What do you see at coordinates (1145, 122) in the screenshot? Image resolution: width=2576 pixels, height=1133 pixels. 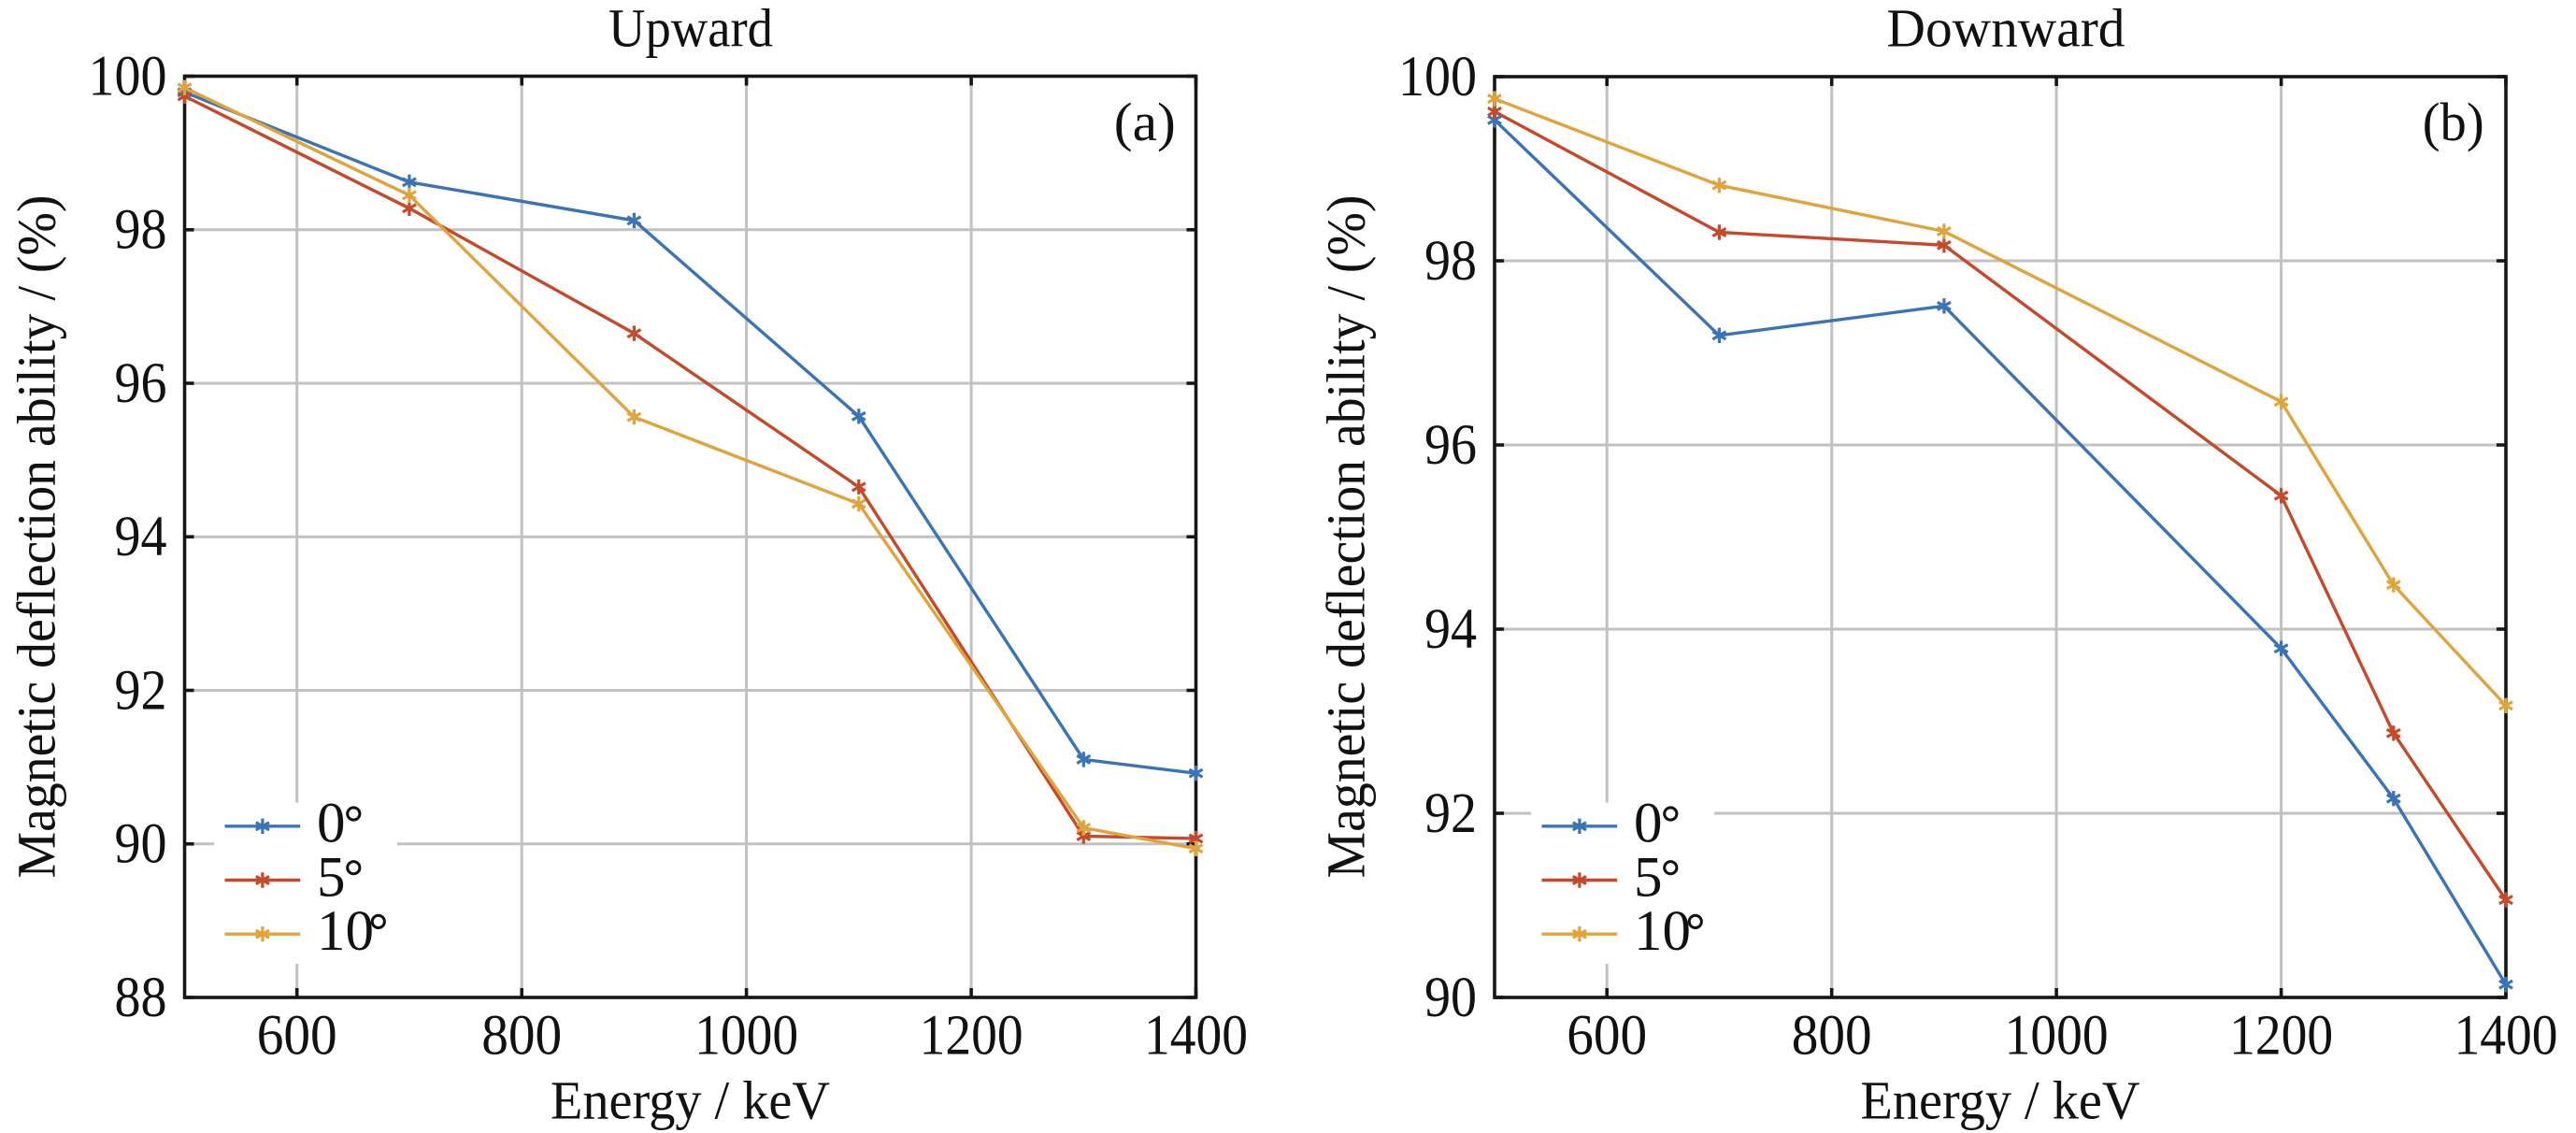 I see `svg-text: (a)` at bounding box center [1145, 122].